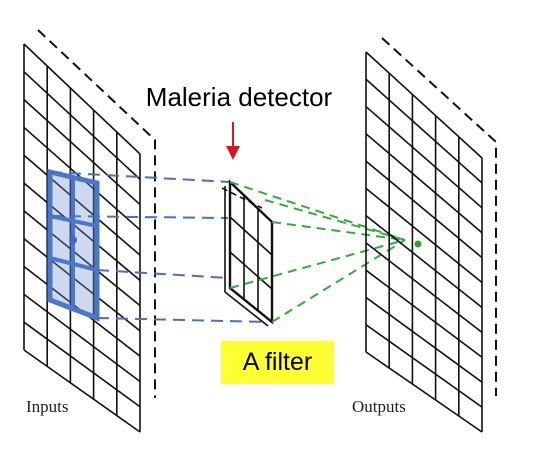  What do you see at coordinates (73, 240) in the screenshot?
I see `input-center-dot` at bounding box center [73, 240].